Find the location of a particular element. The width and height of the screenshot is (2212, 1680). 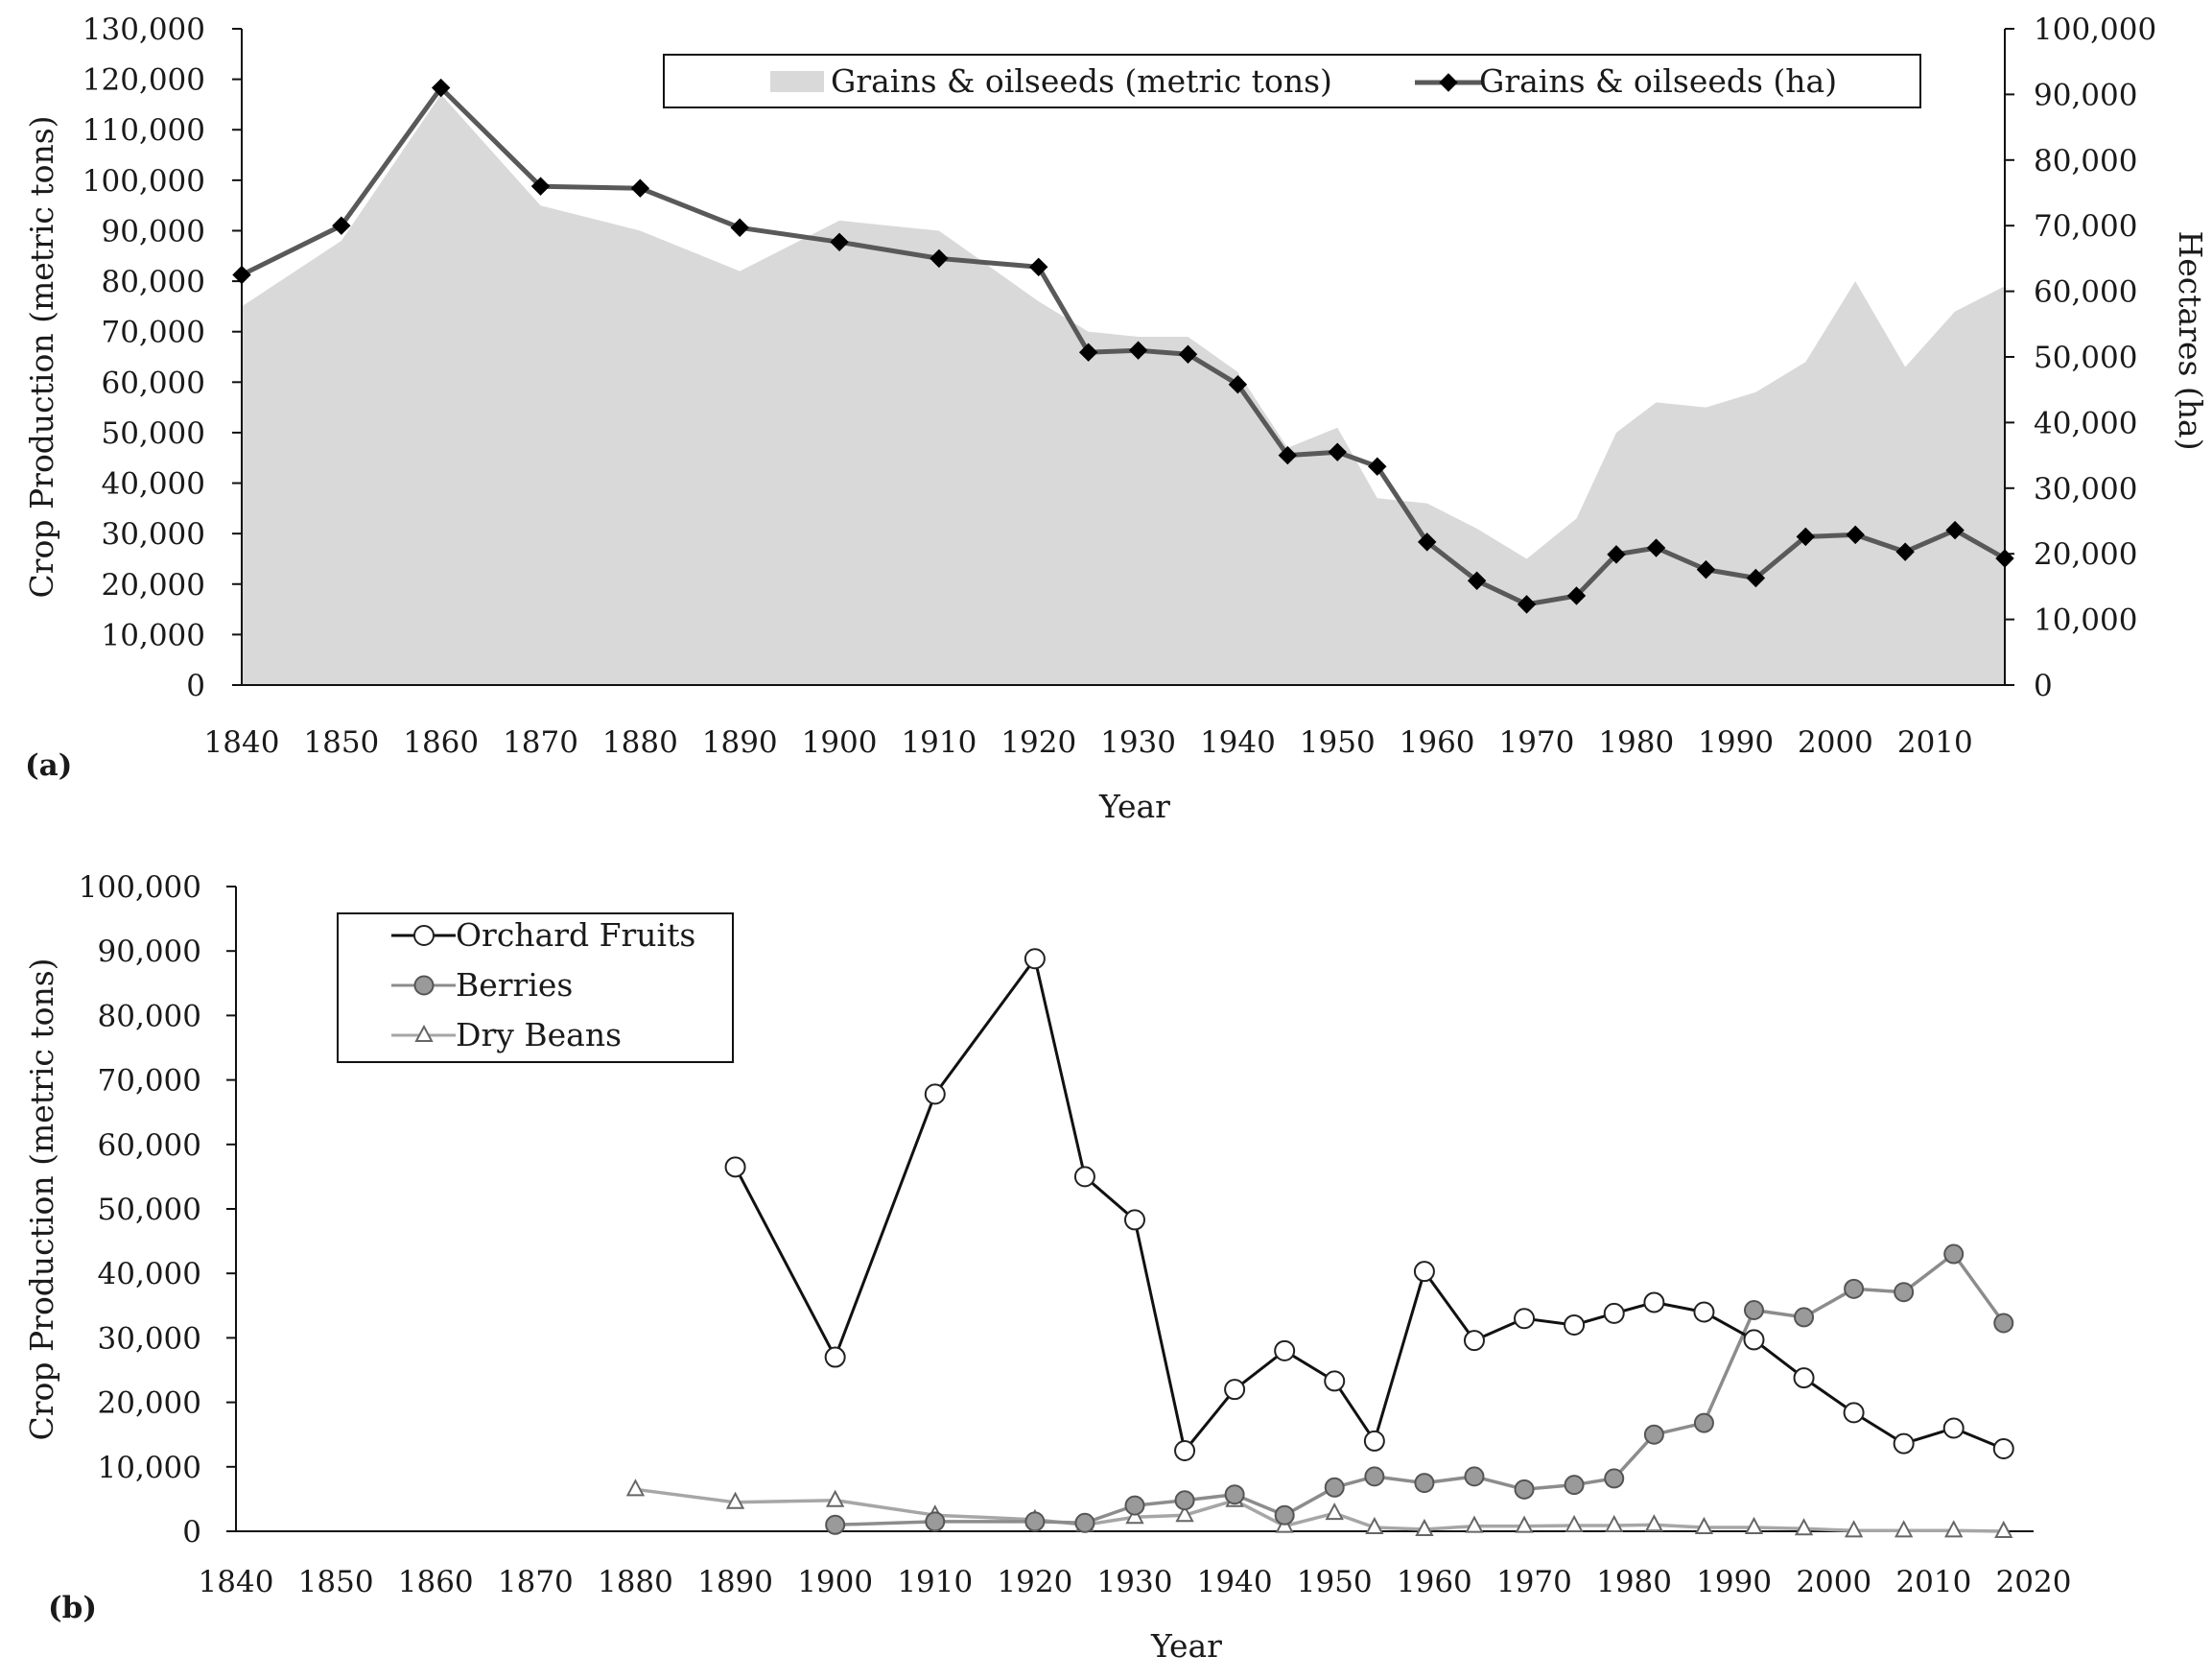

y2-tick-label: 40,000 is located at coordinates (2085, 423).